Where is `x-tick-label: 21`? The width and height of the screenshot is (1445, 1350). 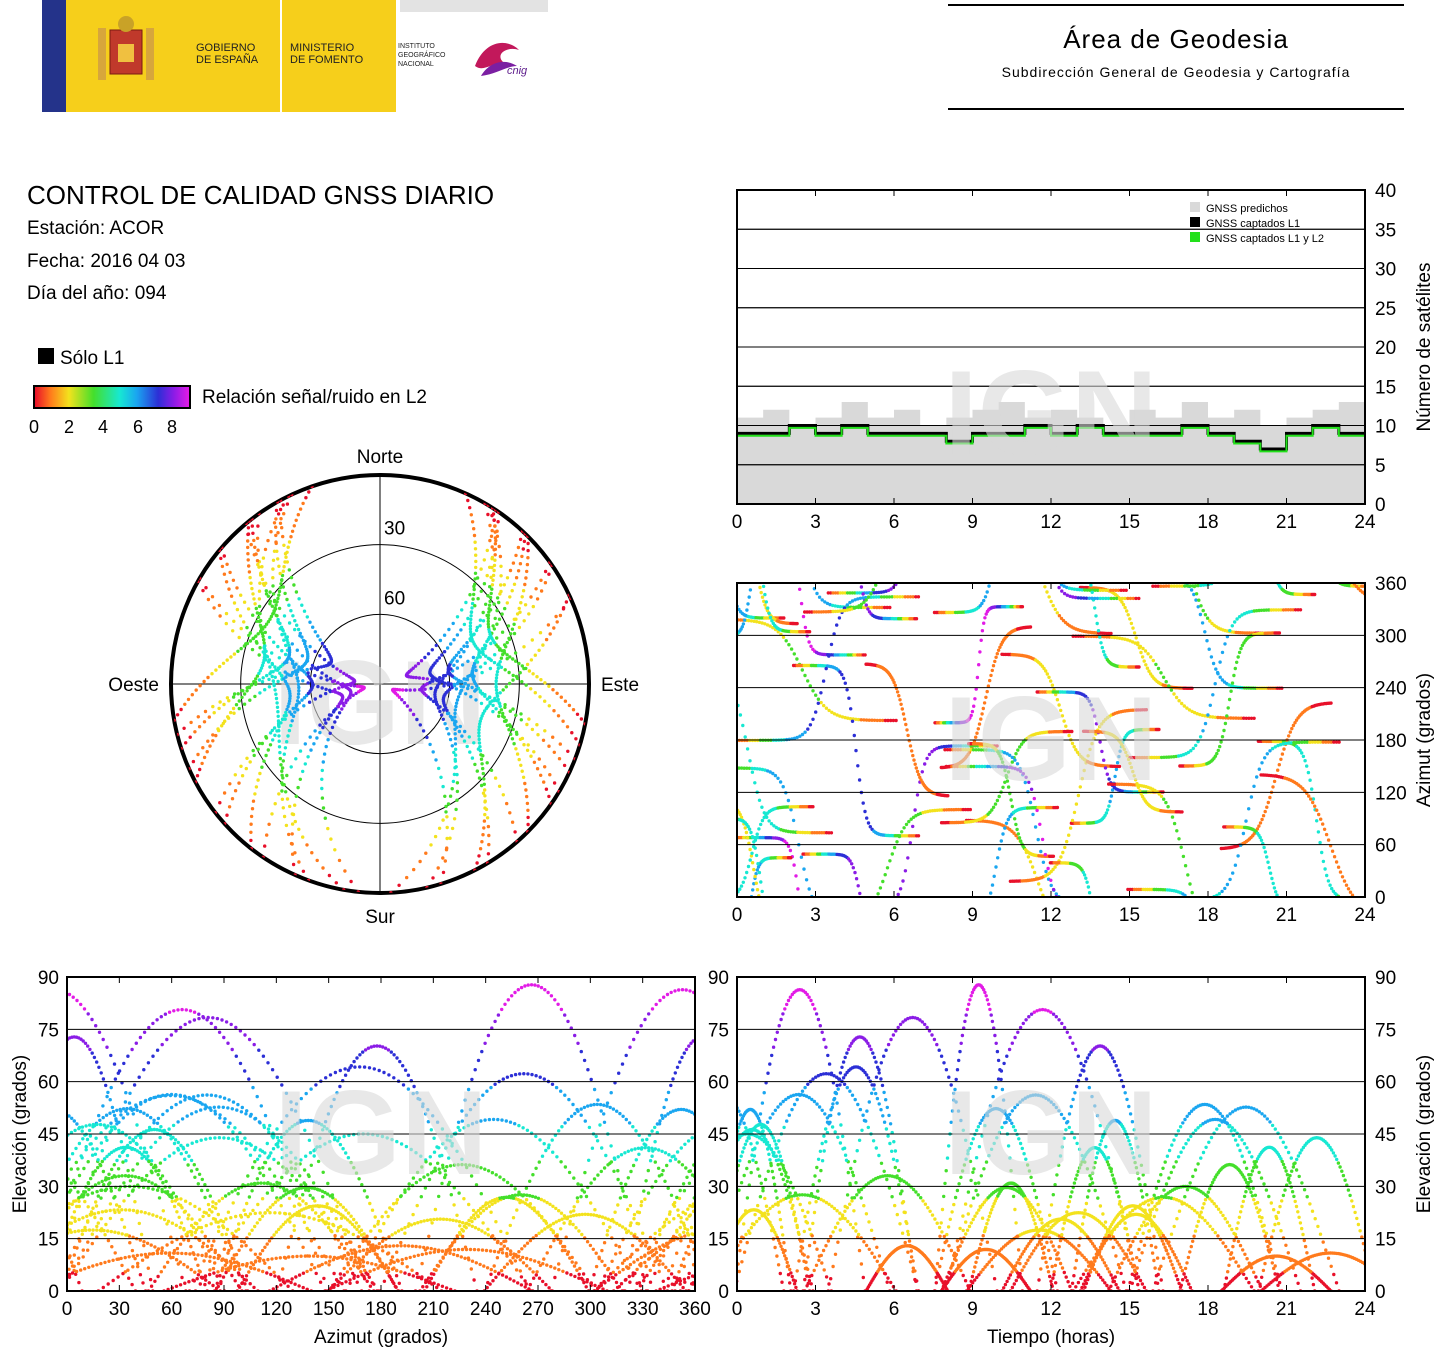
x-tick-label: 21 is located at coordinates (1286, 915).